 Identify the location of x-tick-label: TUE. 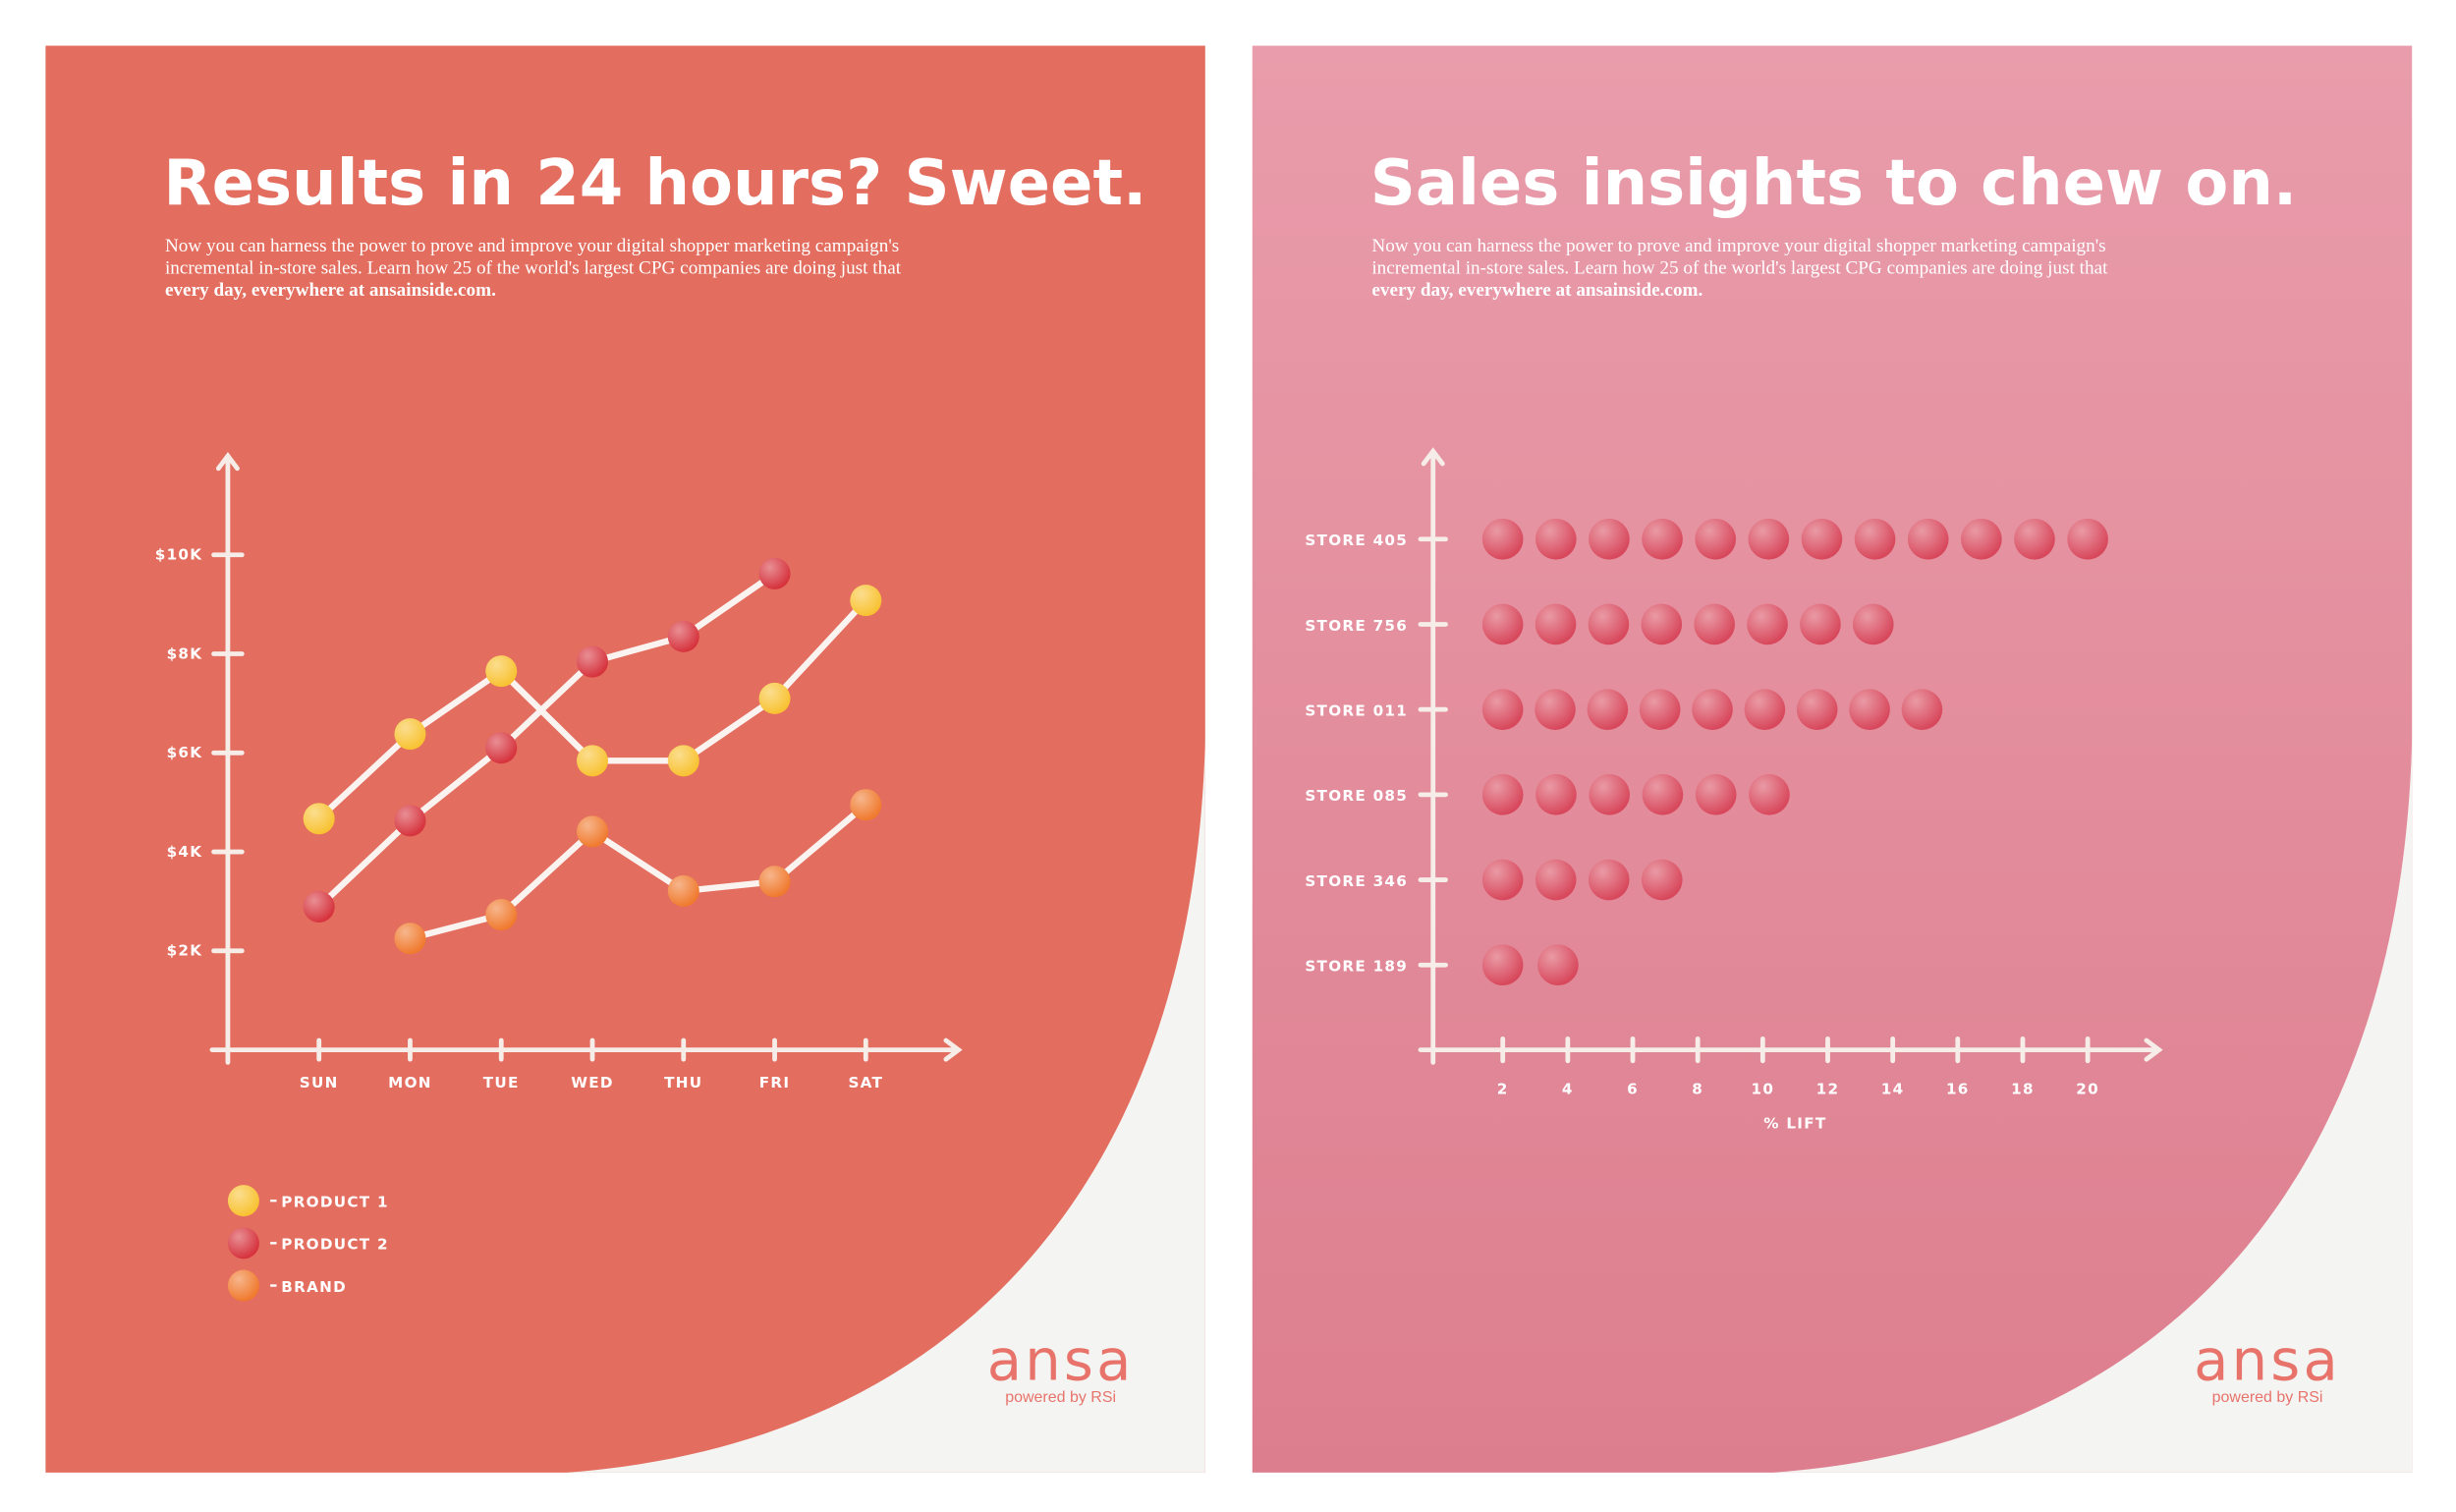
(501, 1083).